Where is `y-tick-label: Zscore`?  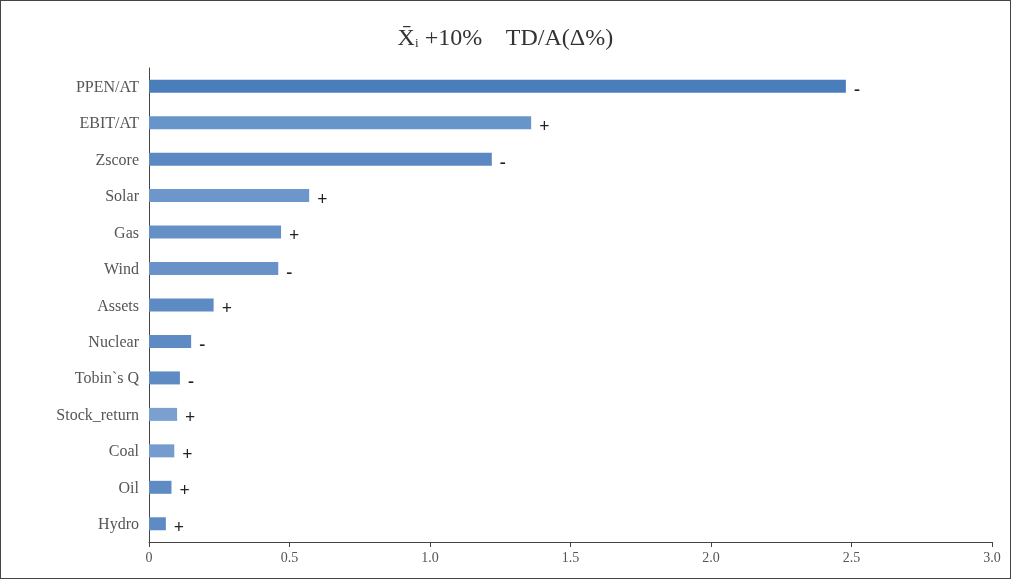
y-tick-label: Zscore is located at coordinates (117, 159).